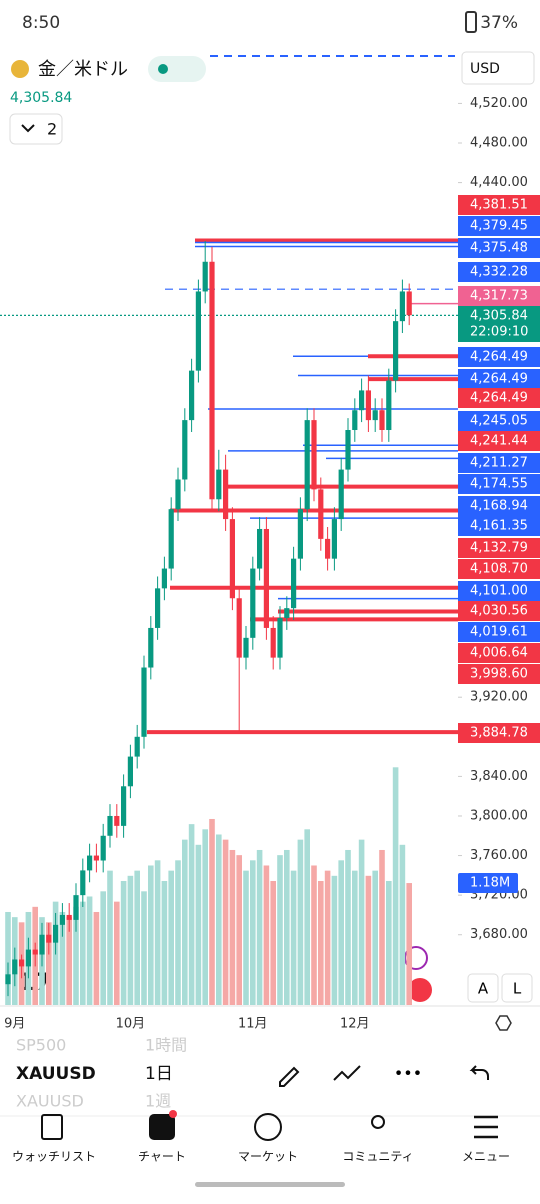 This screenshot has height=1204, width=540. What do you see at coordinates (347, 1073) in the screenshot?
I see `trend-icon` at bounding box center [347, 1073].